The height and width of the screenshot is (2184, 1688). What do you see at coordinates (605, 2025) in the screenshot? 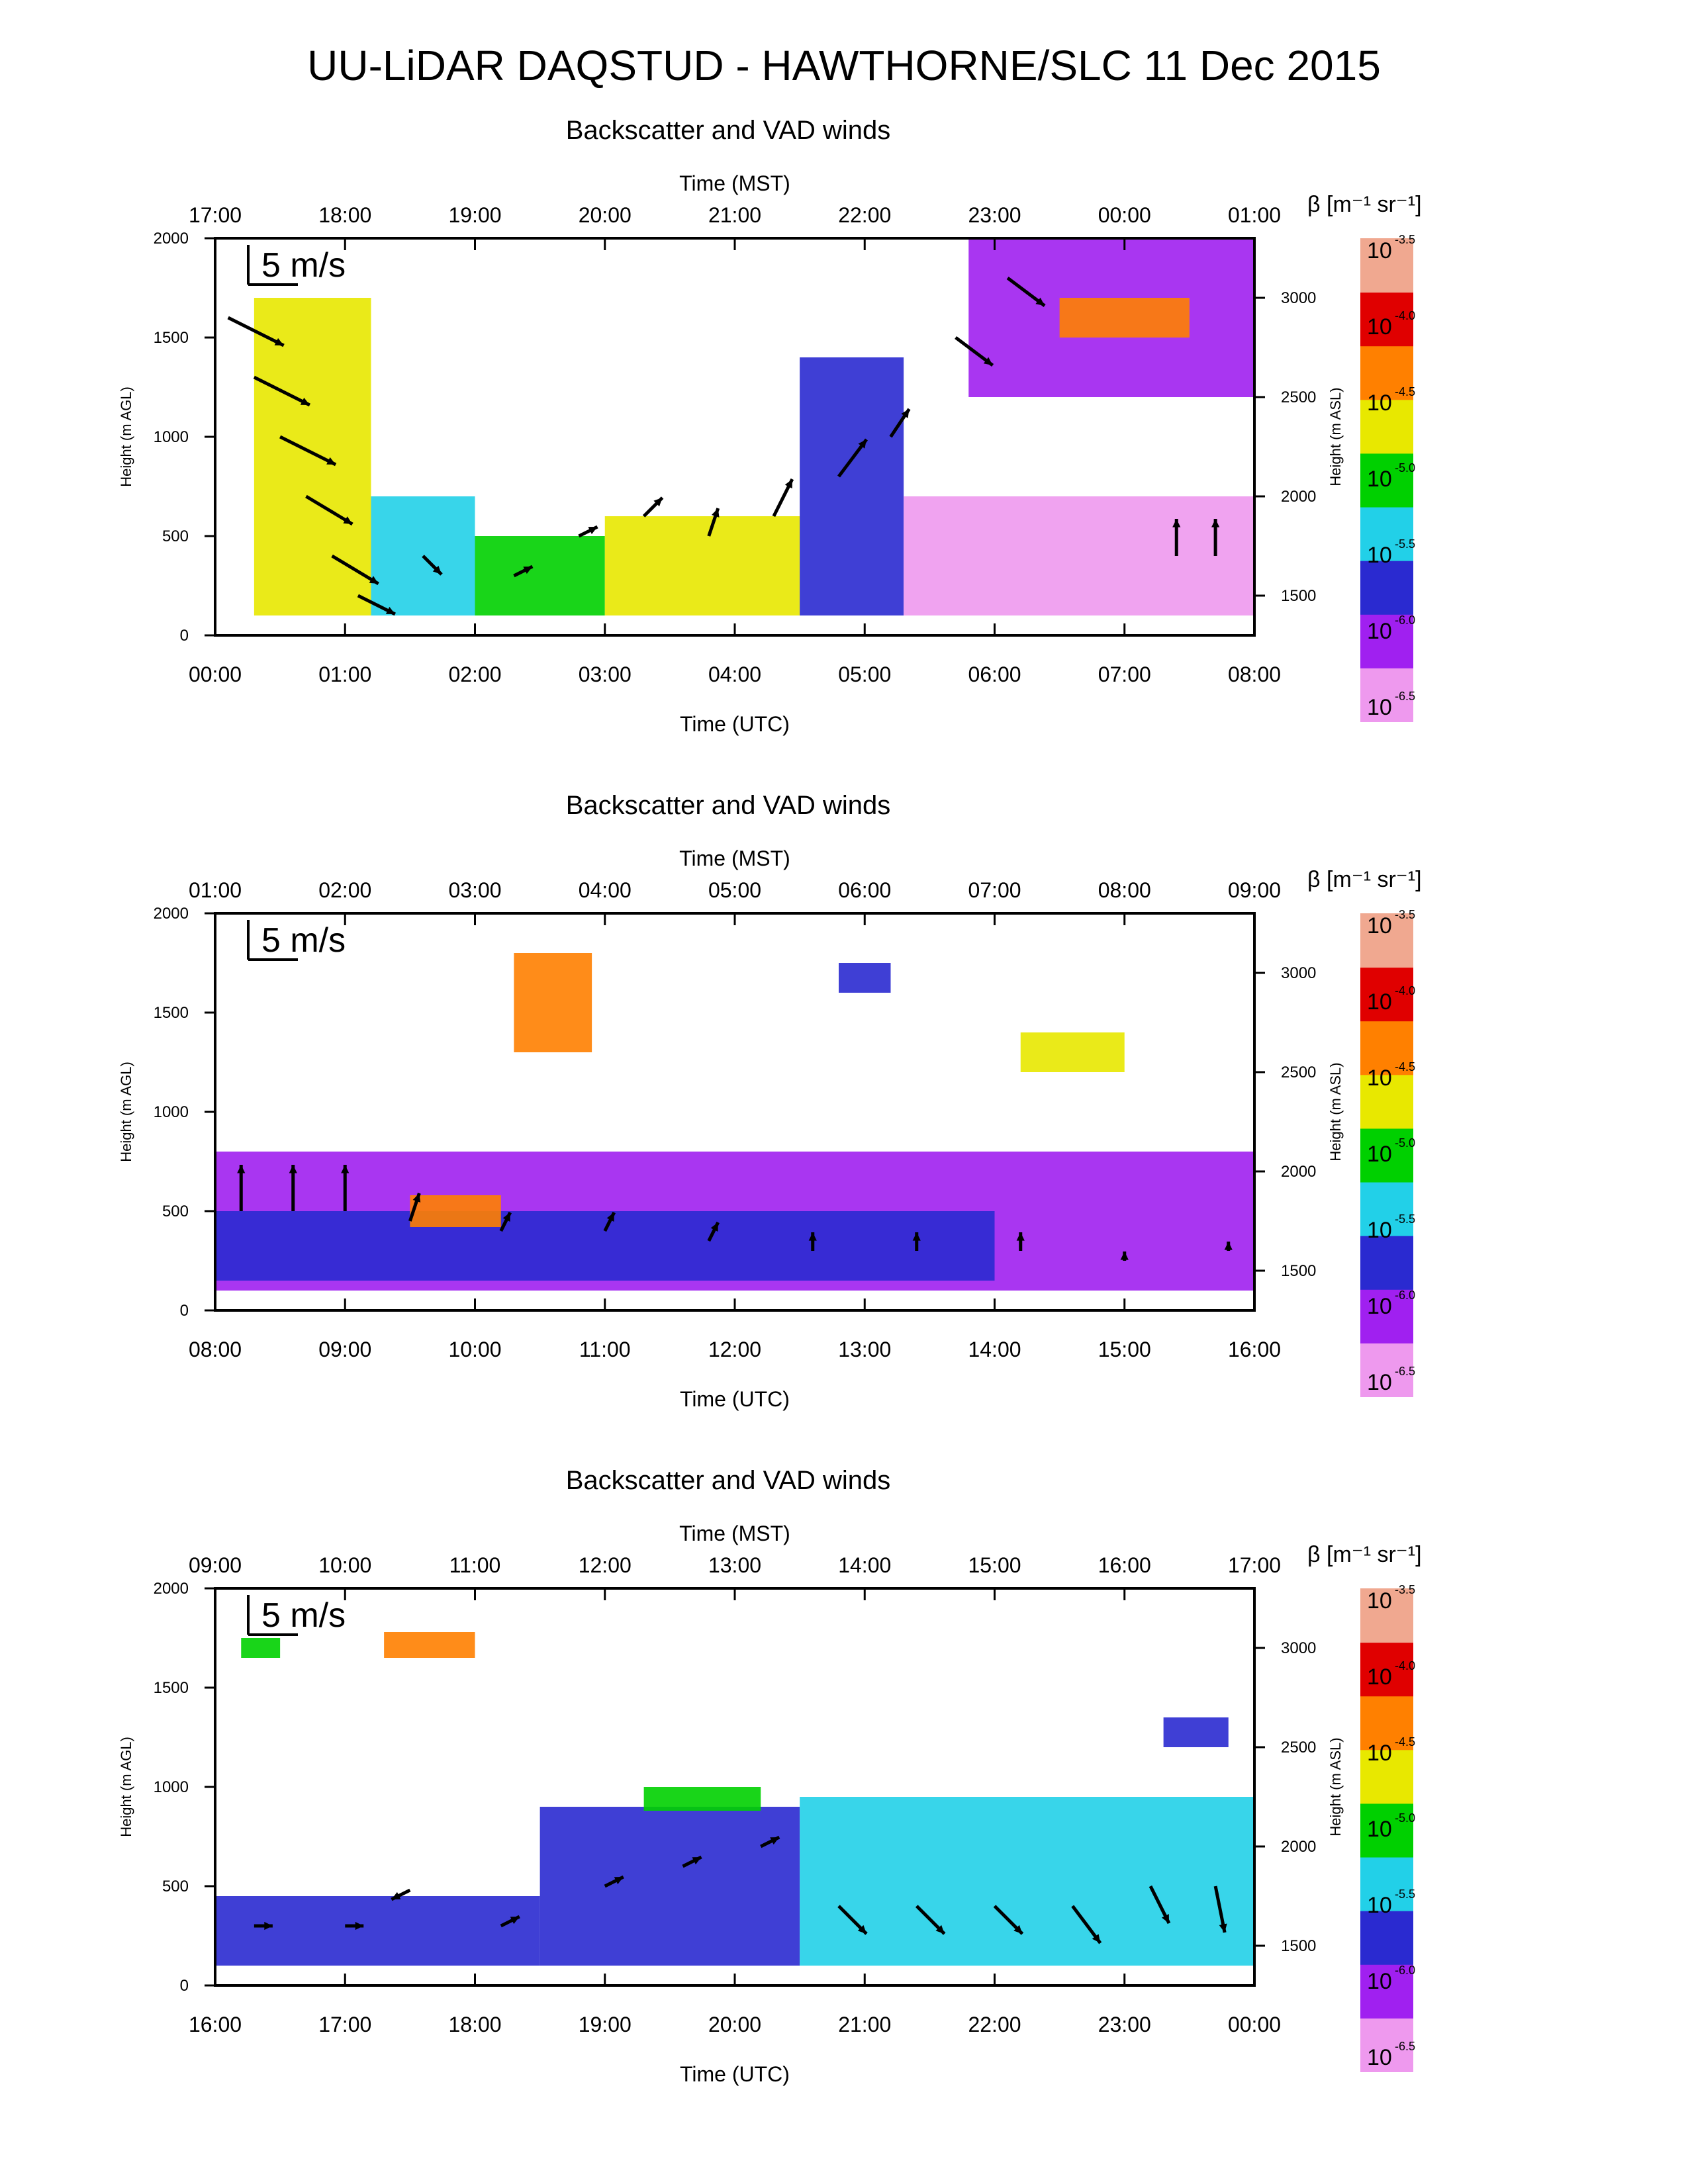
I see `x-tick-label-bottom: 19:00` at bounding box center [605, 2025].